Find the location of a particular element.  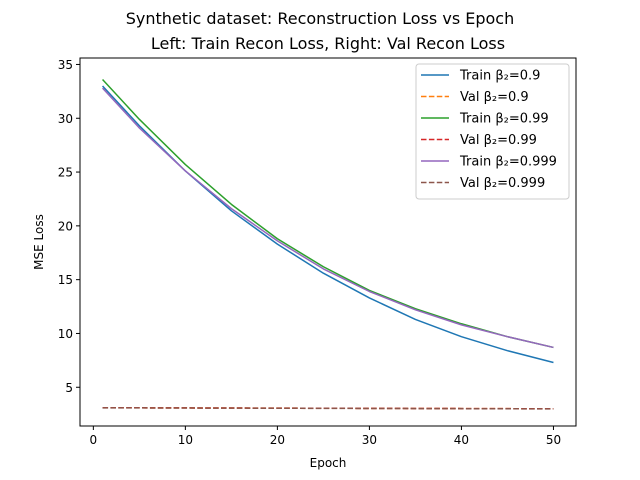

legend-label: Train β₂=0.999 is located at coordinates (508, 162).